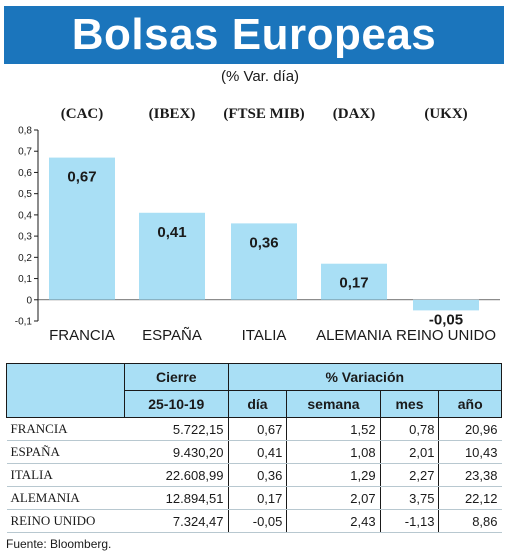 This screenshot has height=556, width=520. I want to click on cell-cierre: 12.894,51, so click(176, 498).